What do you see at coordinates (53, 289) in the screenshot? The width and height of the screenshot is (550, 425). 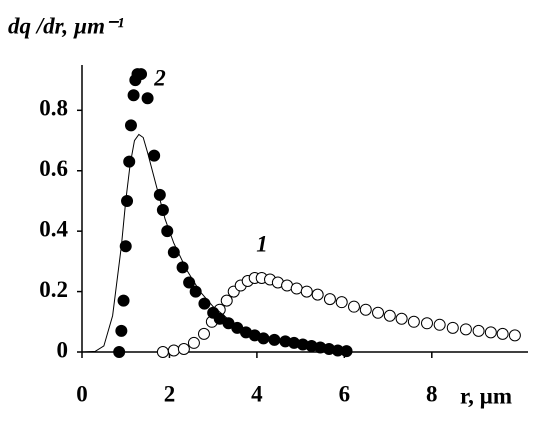 I see `y-tick-label: 0.2` at bounding box center [53, 289].